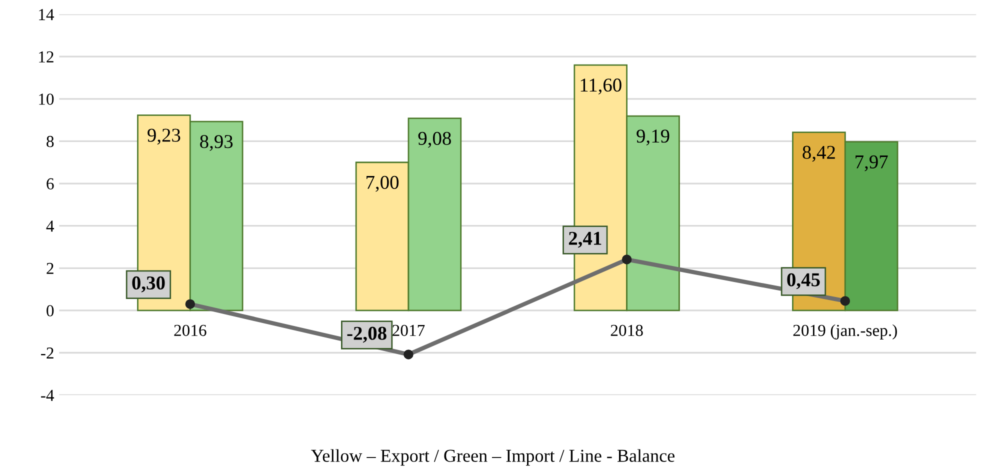  I want to click on y-tick-label: -2, so click(47, 353).